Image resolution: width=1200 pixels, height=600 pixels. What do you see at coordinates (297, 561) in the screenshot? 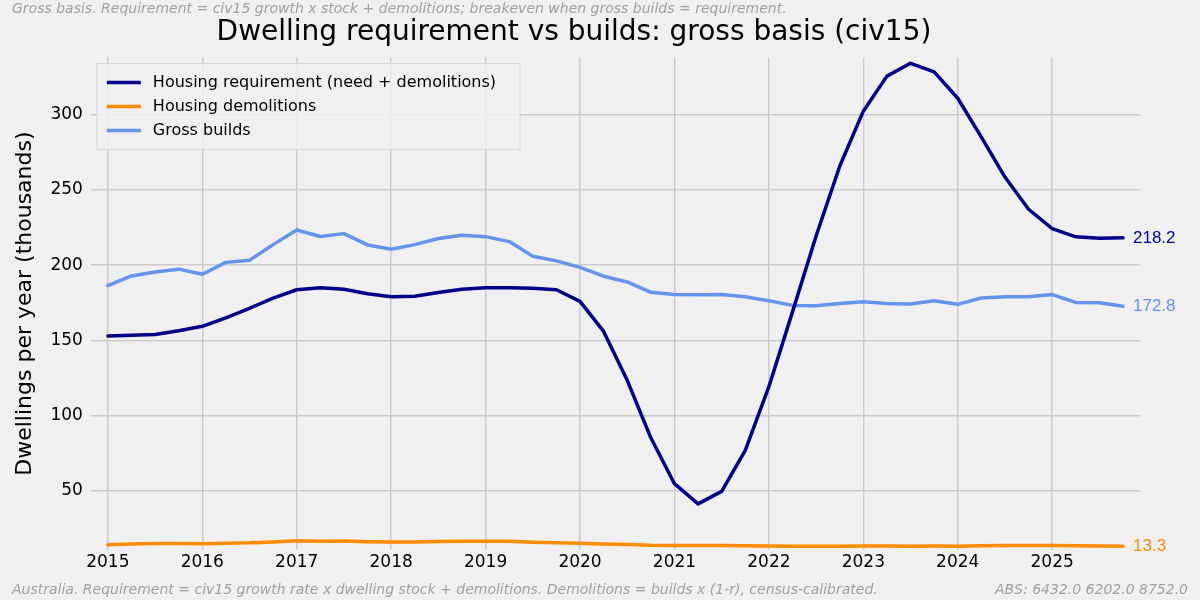
I see `x-tick-label: 2017` at bounding box center [297, 561].